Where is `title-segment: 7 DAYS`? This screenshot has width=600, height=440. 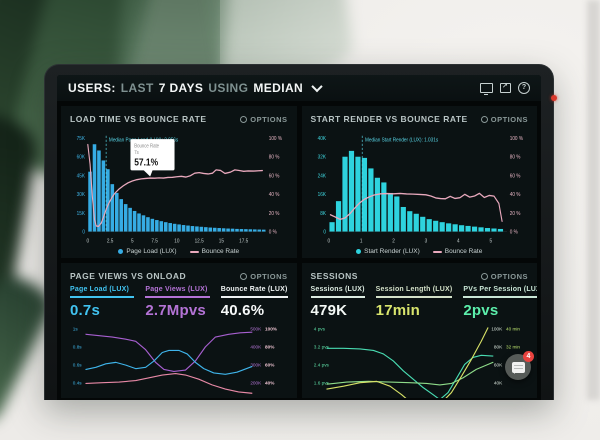
title-segment: 7 DAYS is located at coordinates (181, 88).